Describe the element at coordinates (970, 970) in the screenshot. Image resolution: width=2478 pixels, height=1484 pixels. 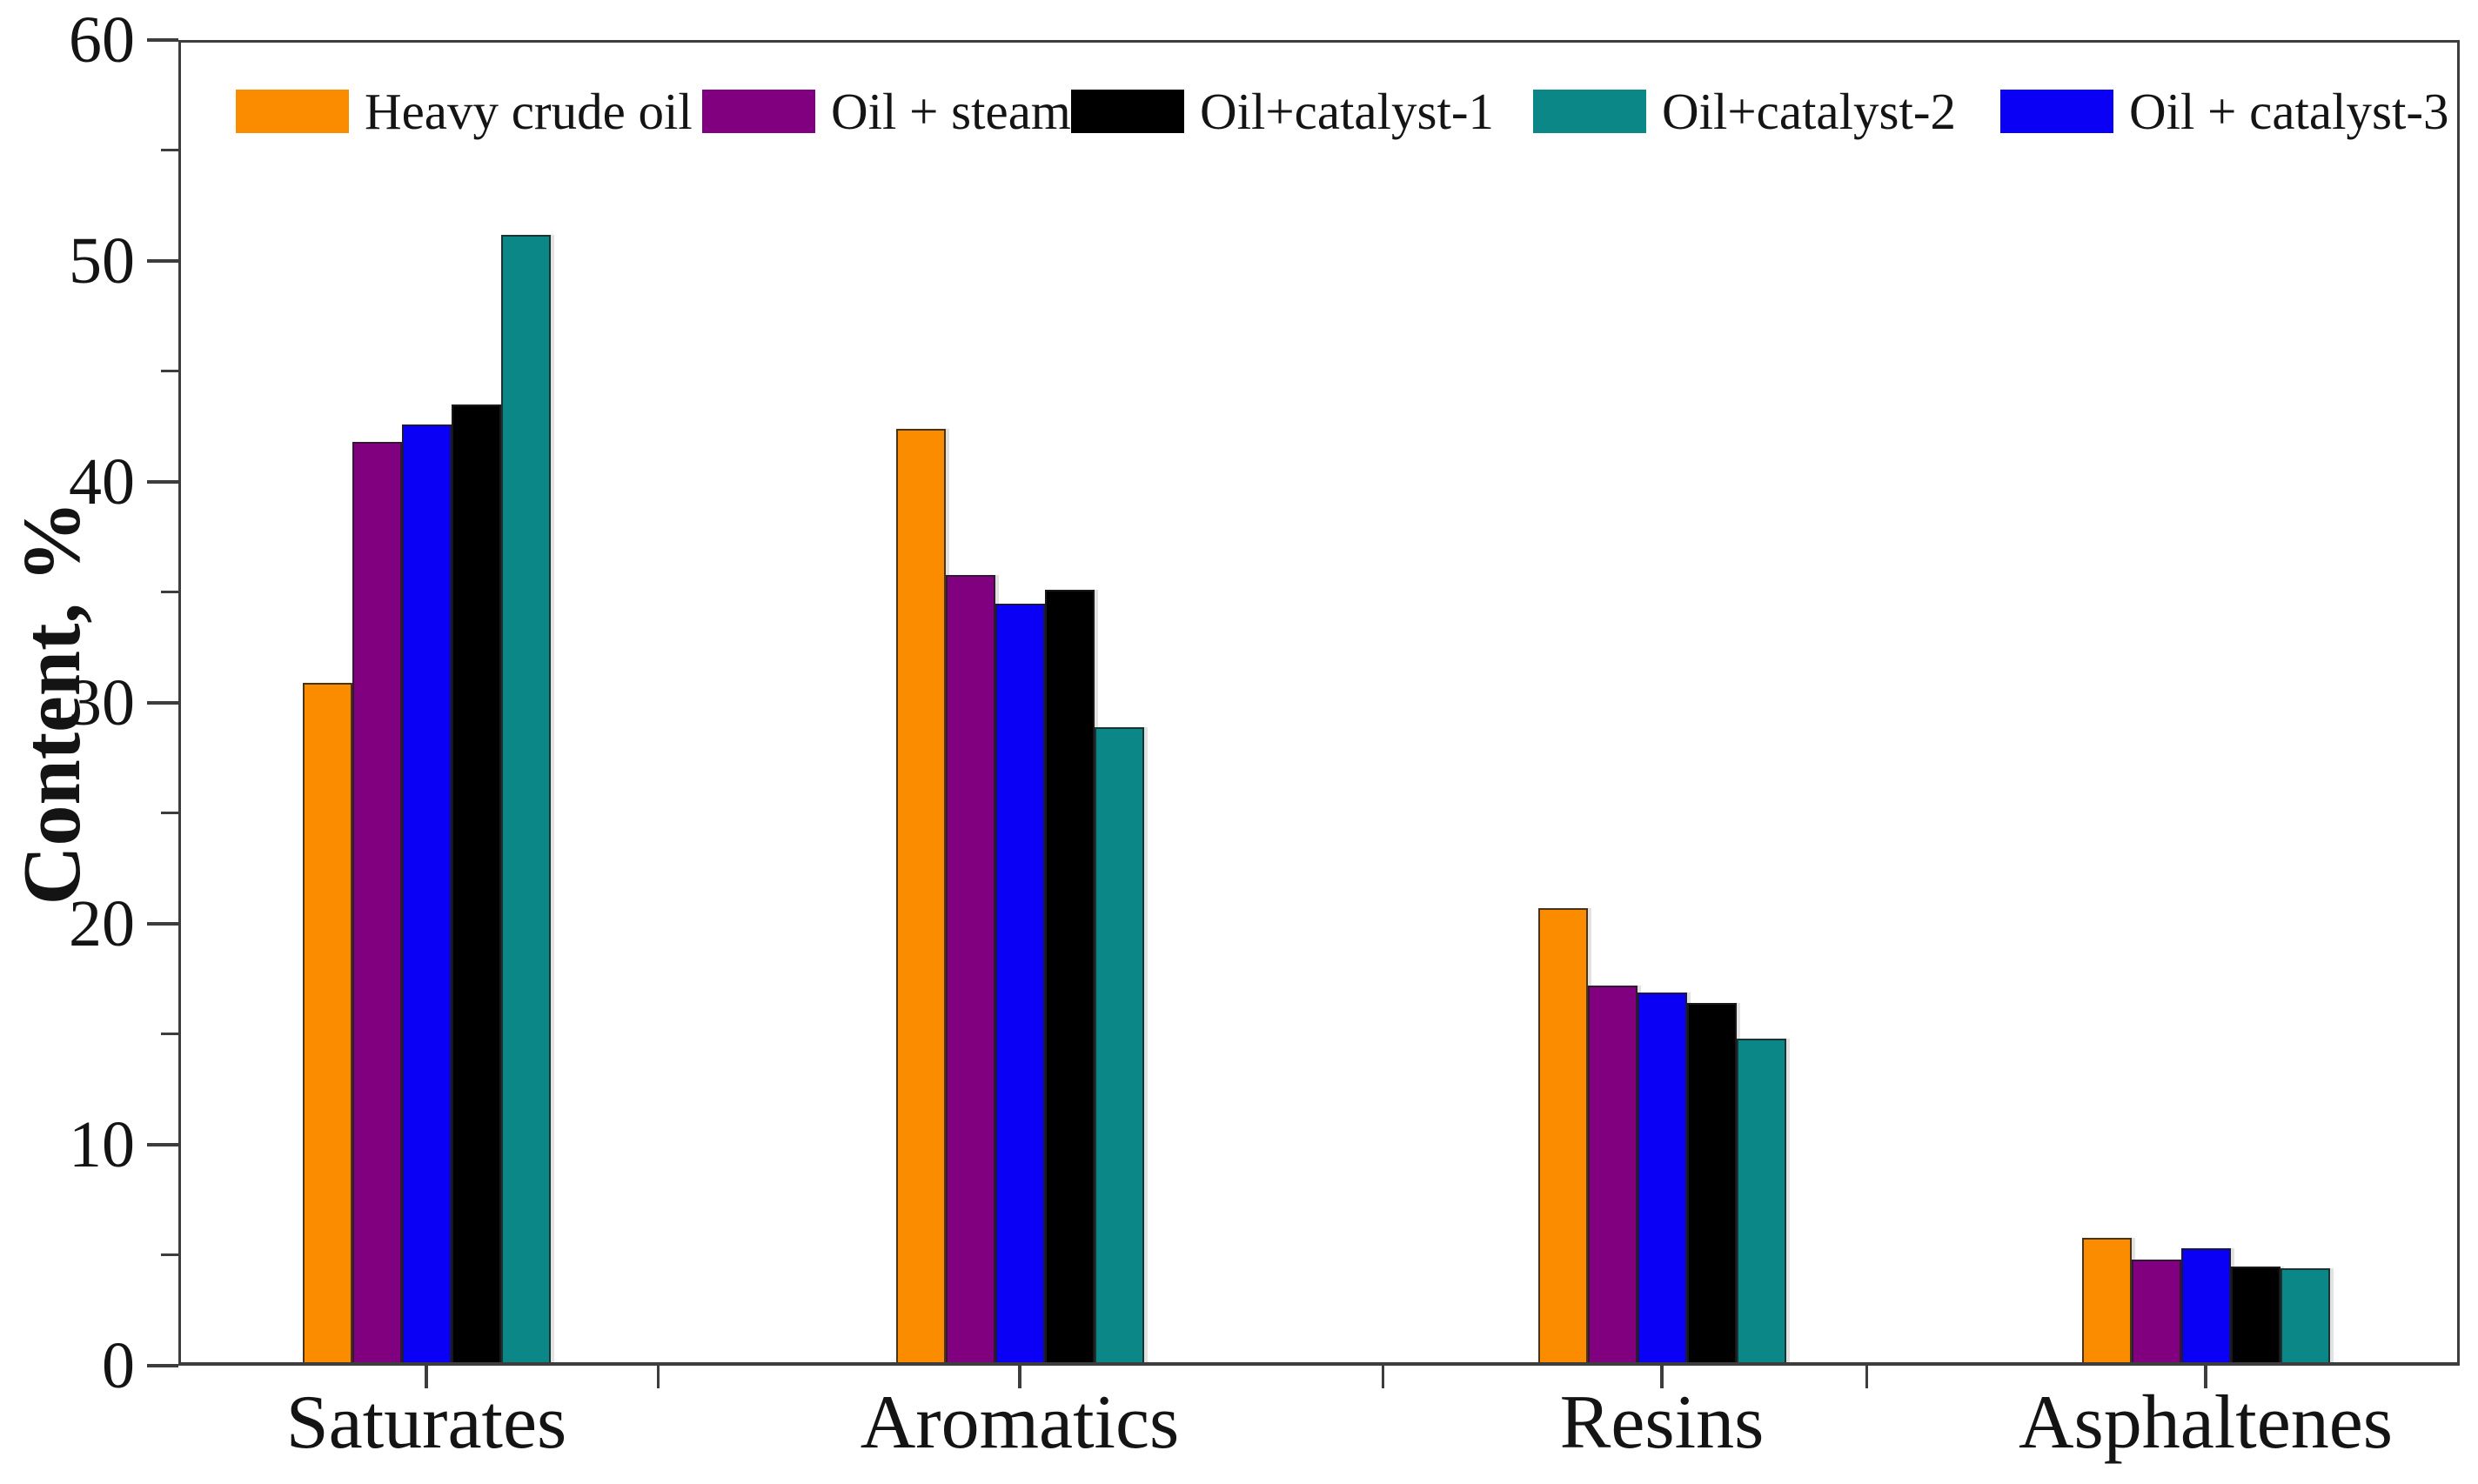
I see `bar-oil-steam-aromatics` at that location.